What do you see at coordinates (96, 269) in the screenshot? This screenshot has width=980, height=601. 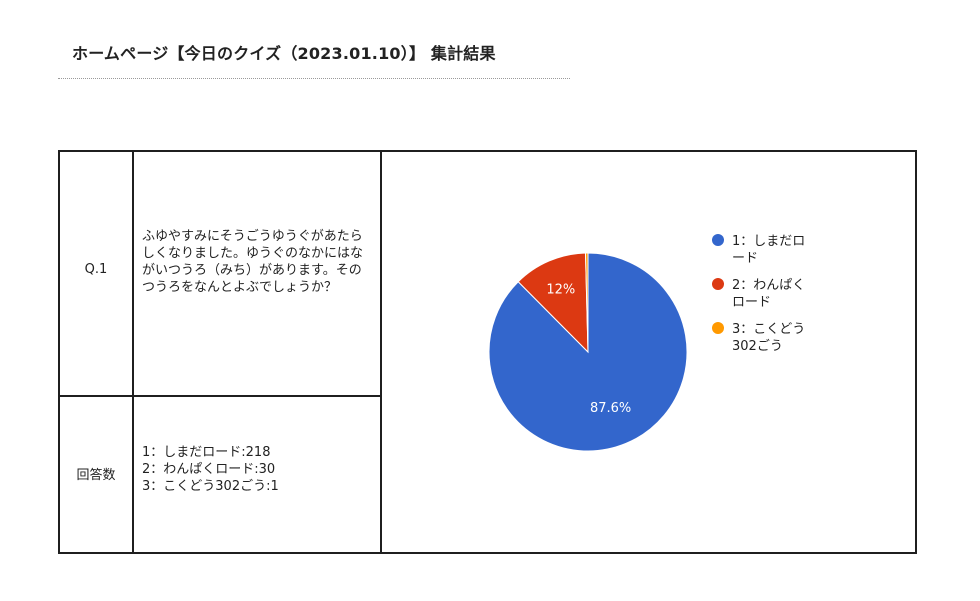 I see `question-number-label: Q.1` at bounding box center [96, 269].